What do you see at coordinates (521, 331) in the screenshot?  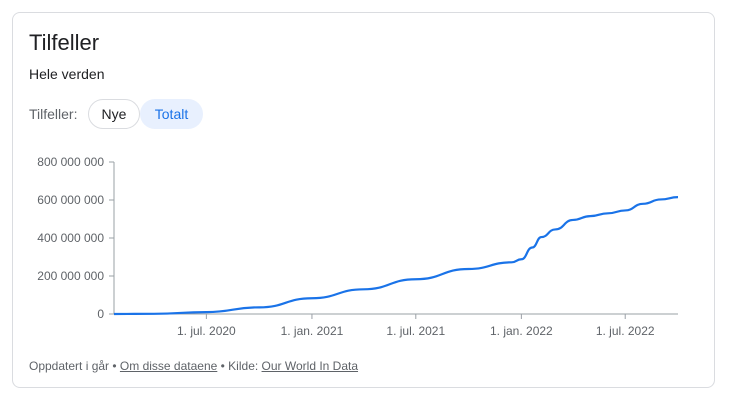 I see `x-tick-label: 1. jan. 2022` at bounding box center [521, 331].